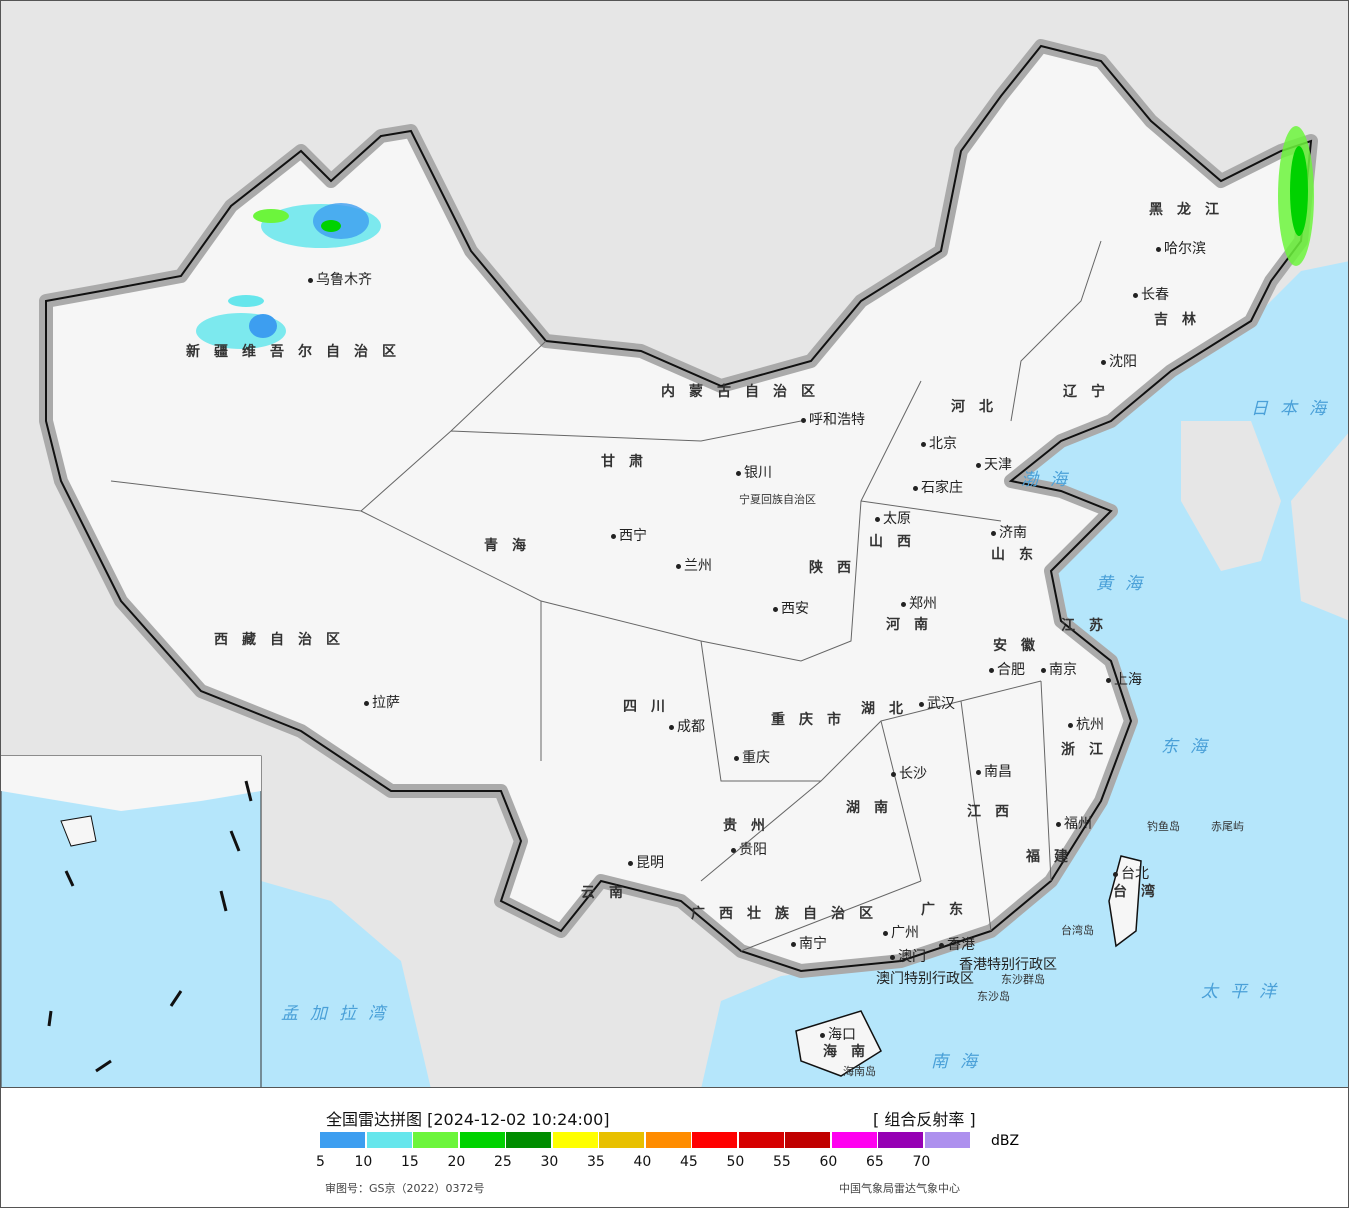  Describe the element at coordinates (1023, 979) in the screenshot. I see `island-label: 东沙群岛` at that location.